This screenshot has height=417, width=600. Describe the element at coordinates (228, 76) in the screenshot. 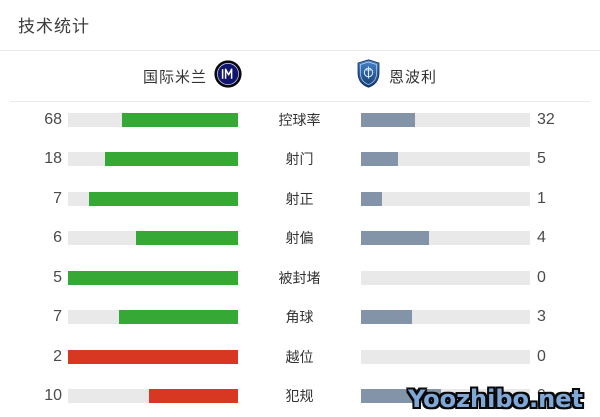

I see `inter-milan-badge-icon` at that location.